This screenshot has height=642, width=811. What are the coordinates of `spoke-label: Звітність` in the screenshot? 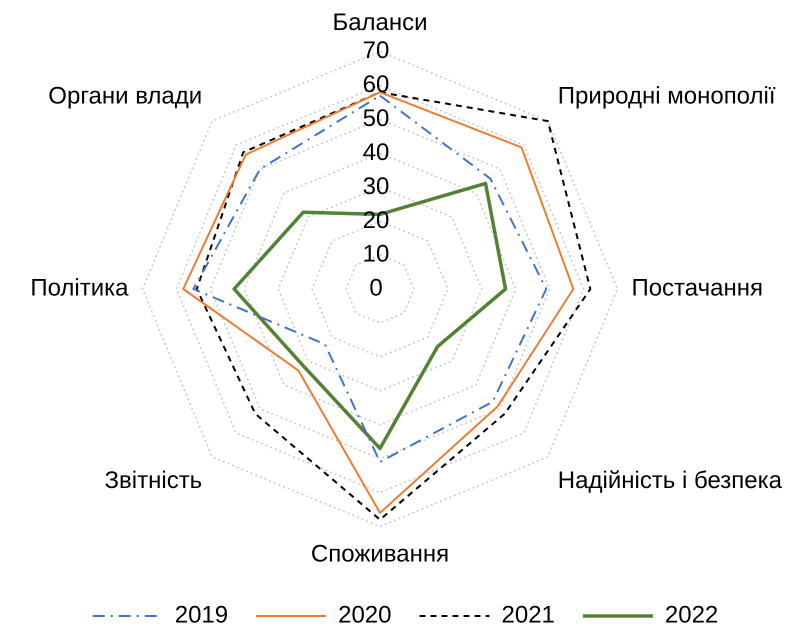 It's located at (153, 480).